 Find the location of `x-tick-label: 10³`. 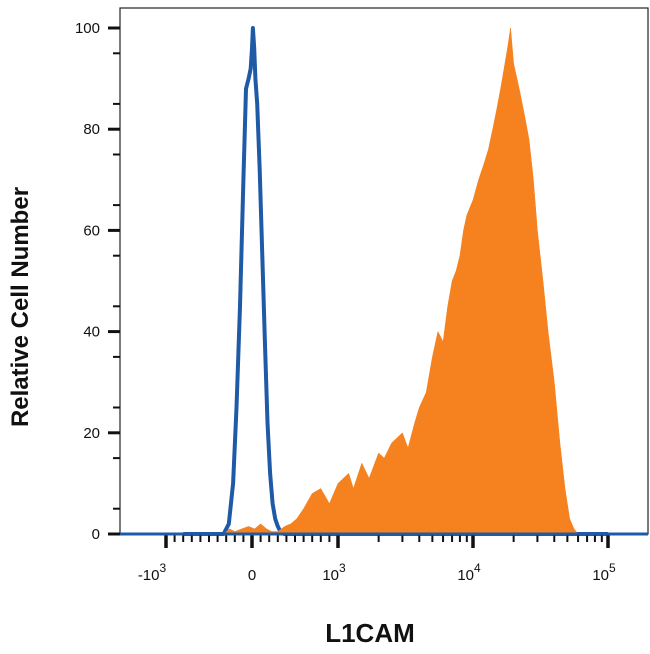

x-tick-label: 10³ is located at coordinates (334, 572).